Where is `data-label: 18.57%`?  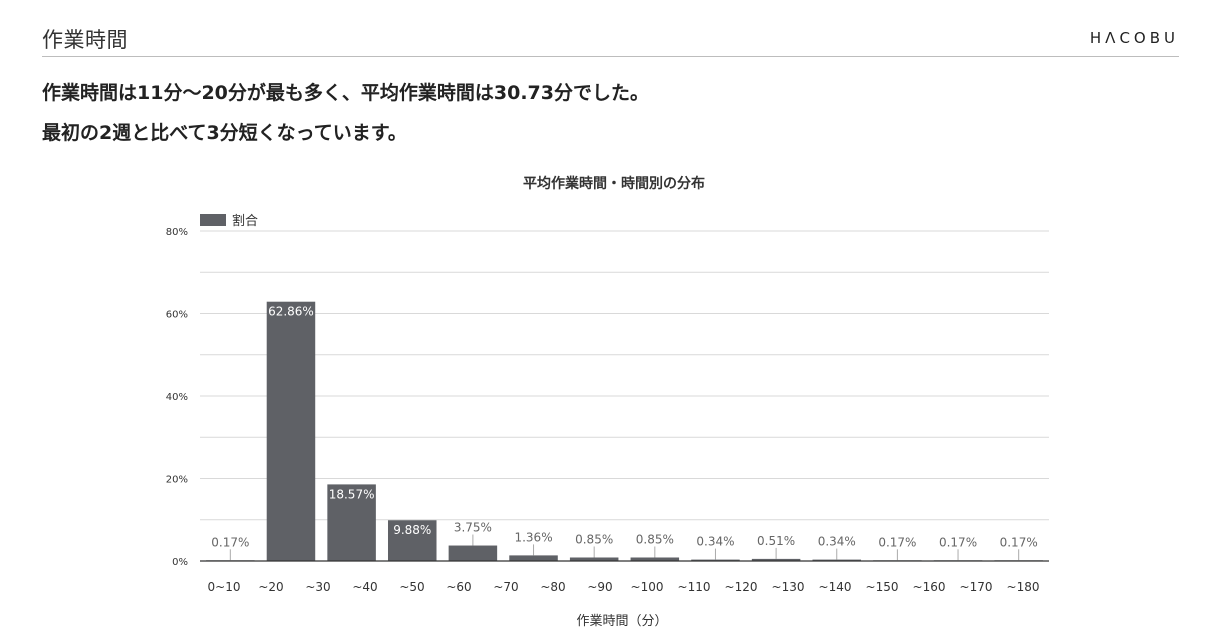 data-label: 18.57% is located at coordinates (352, 494).